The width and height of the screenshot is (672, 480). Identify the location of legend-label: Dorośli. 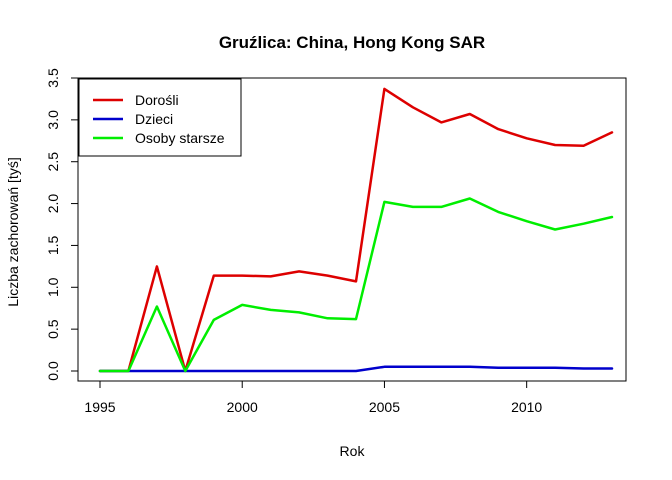
(157, 100).